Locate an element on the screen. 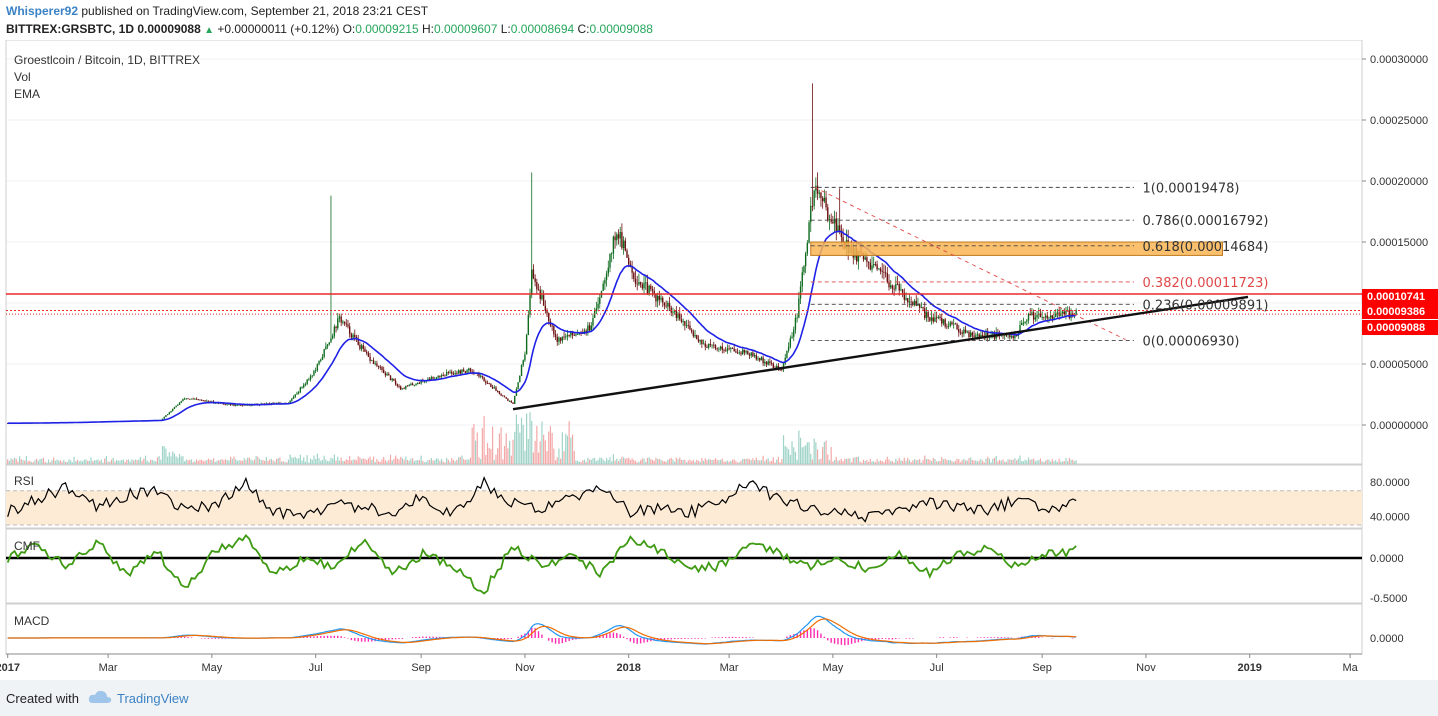 The image size is (1438, 716). cmf-title: CMF is located at coordinates (27, 546).